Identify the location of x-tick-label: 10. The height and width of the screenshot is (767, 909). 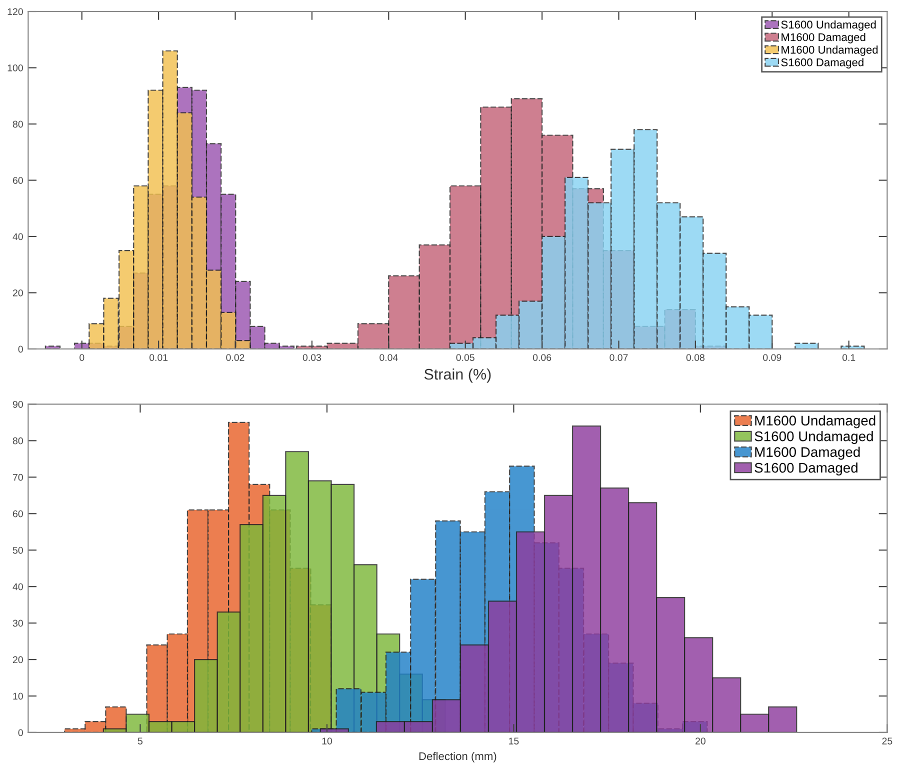
(327, 741).